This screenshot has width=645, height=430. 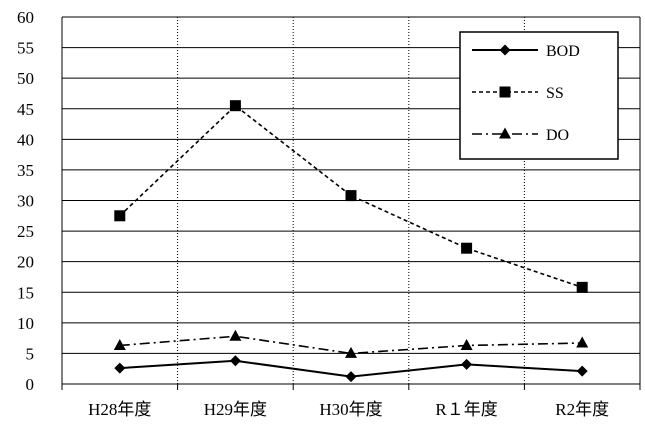 What do you see at coordinates (518, 93) in the screenshot?
I see `legend-item: SS` at bounding box center [518, 93].